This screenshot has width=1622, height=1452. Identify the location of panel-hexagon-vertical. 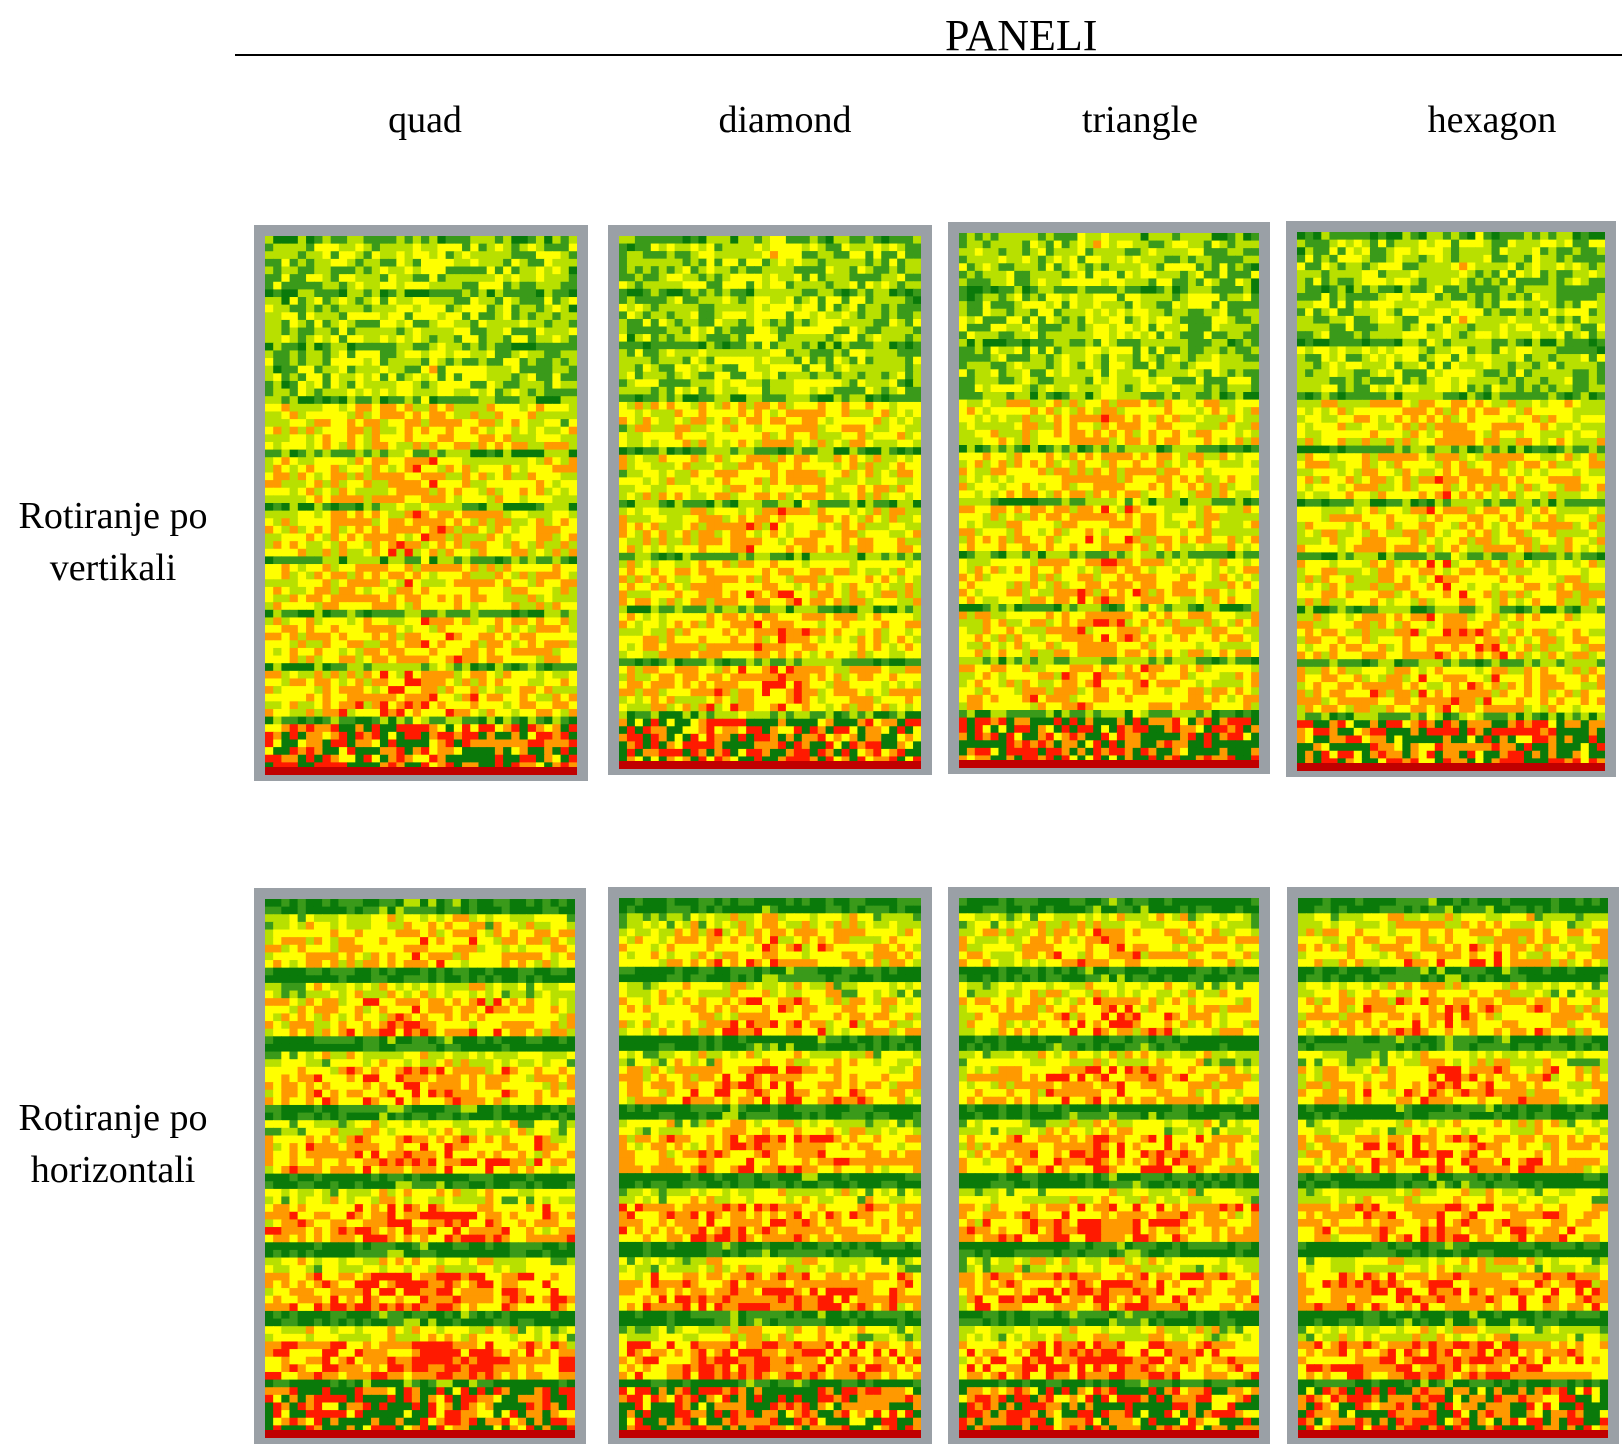
(1451, 499).